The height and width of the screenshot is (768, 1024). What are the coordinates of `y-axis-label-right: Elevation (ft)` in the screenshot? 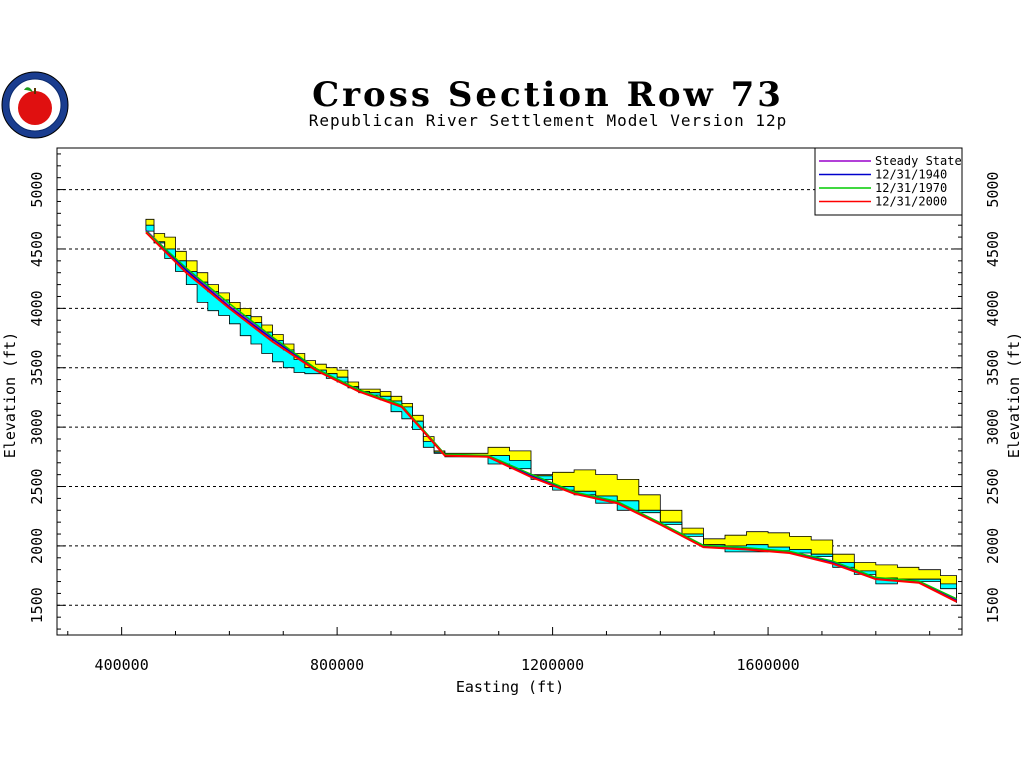 It's located at (1014, 395).